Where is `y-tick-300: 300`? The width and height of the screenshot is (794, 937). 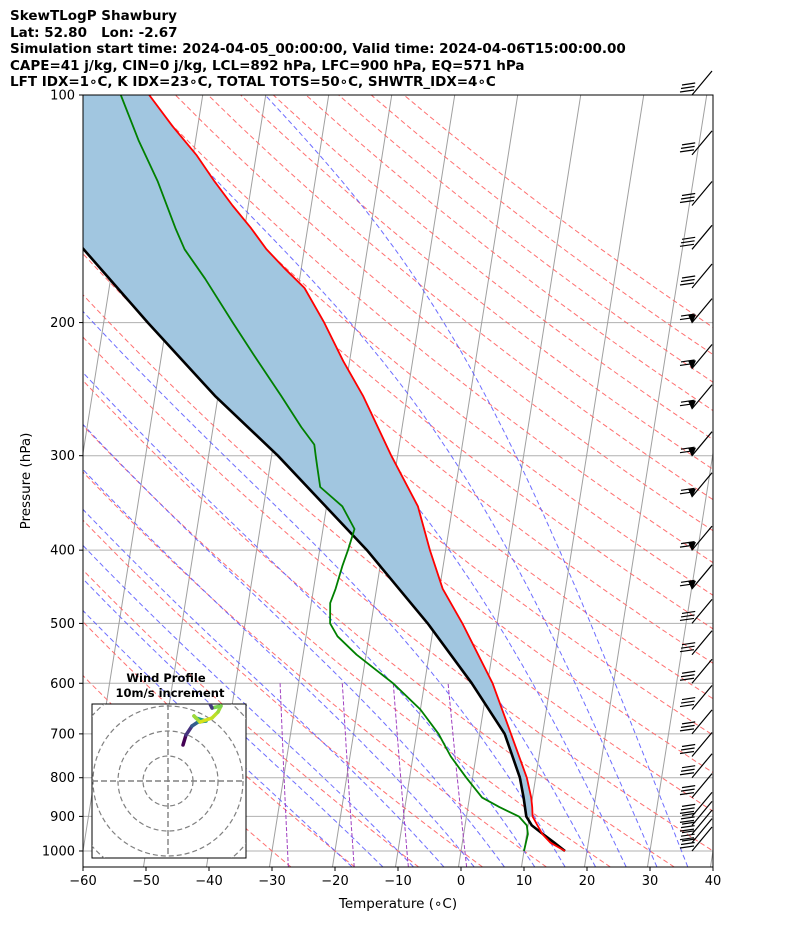 y-tick-300: 300 is located at coordinates (62, 456).